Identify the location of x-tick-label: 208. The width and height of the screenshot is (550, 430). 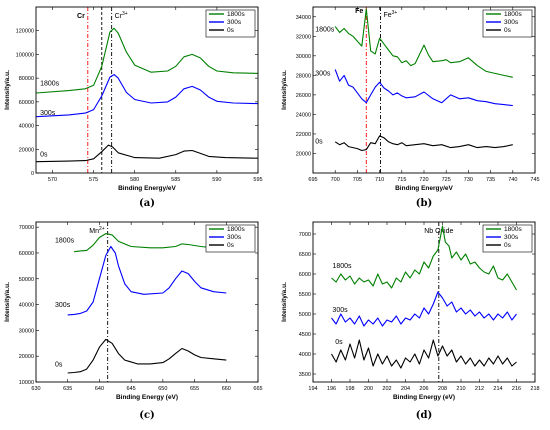
(442, 389).